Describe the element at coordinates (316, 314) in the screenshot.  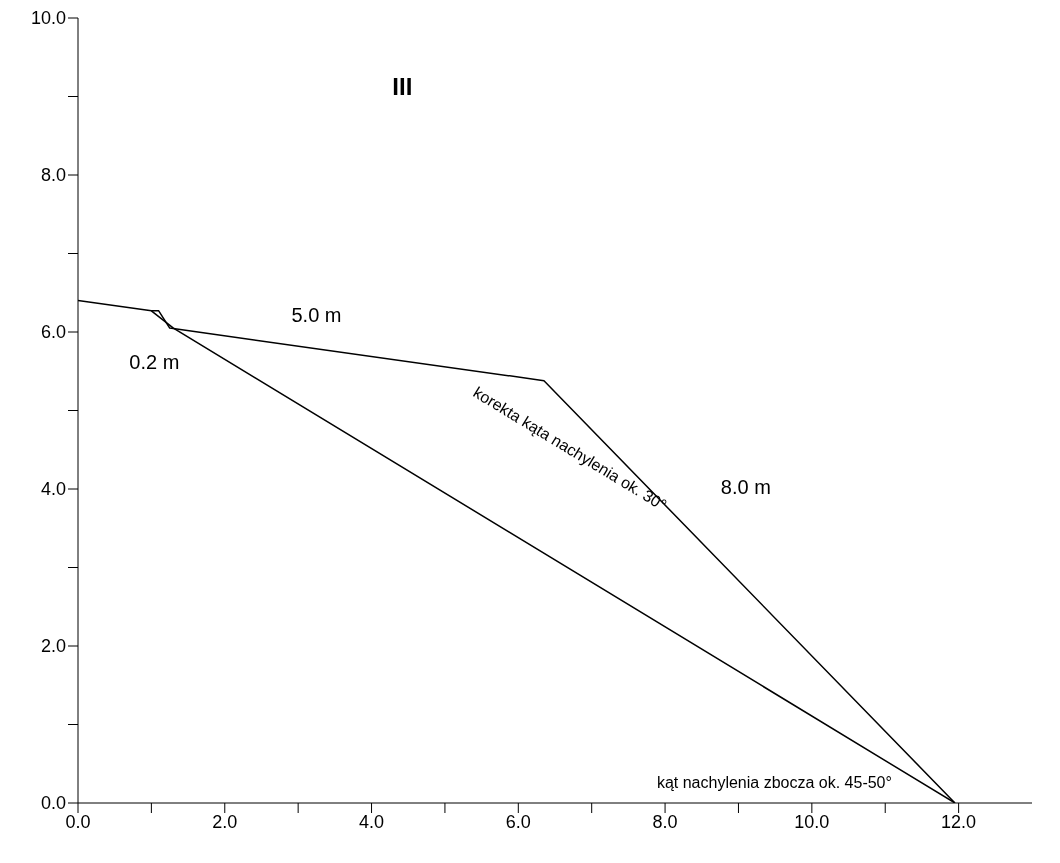
I see `annotation: 5.0 m` at that location.